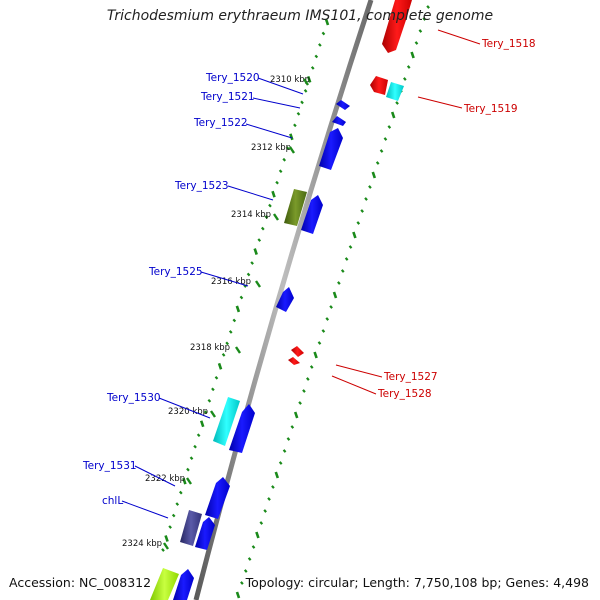 This screenshot has height=600, width=600. I want to click on gene-label-forward: chlL, so click(112, 501).